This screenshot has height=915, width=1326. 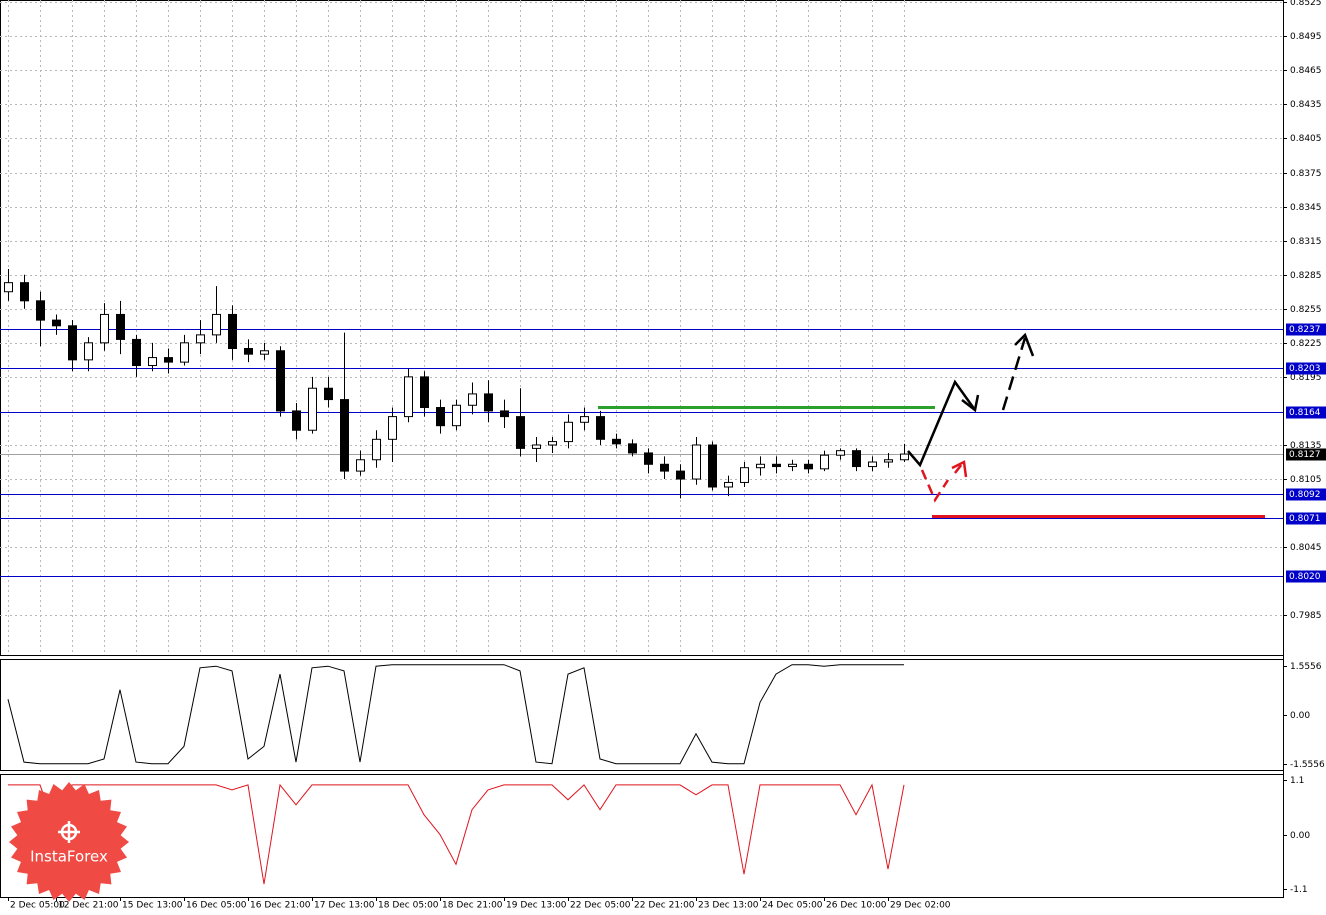 I want to click on y-tick-label: 0.8315, so click(x=1306, y=242).